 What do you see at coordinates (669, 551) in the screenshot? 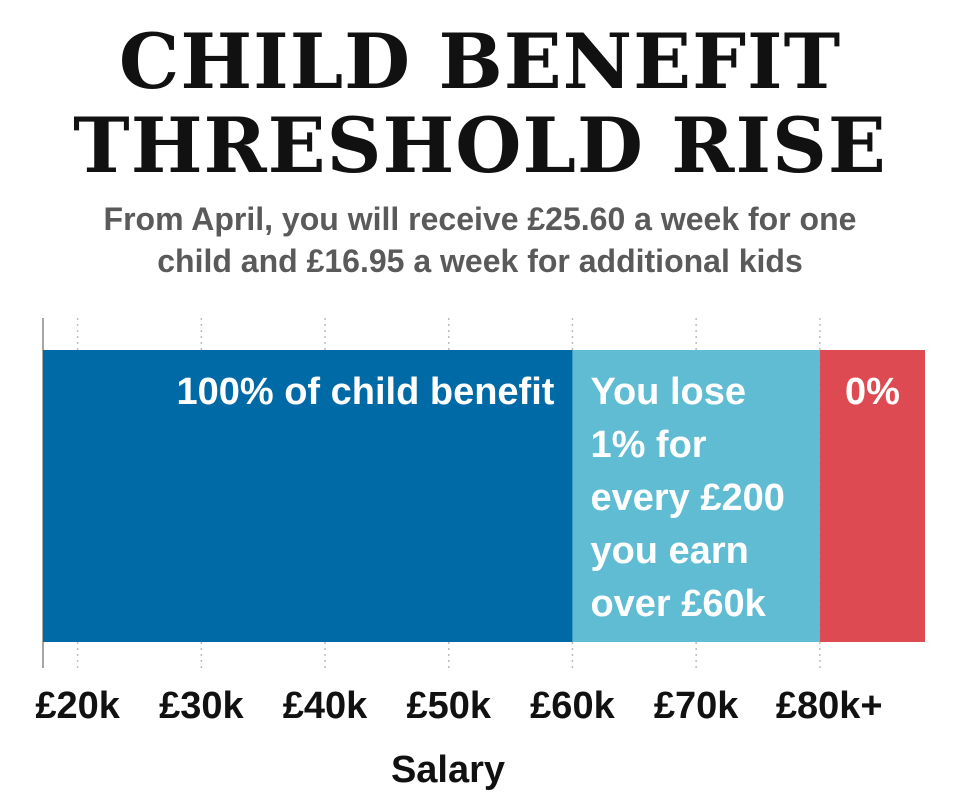
I see `segment-label-line: you earn` at bounding box center [669, 551].